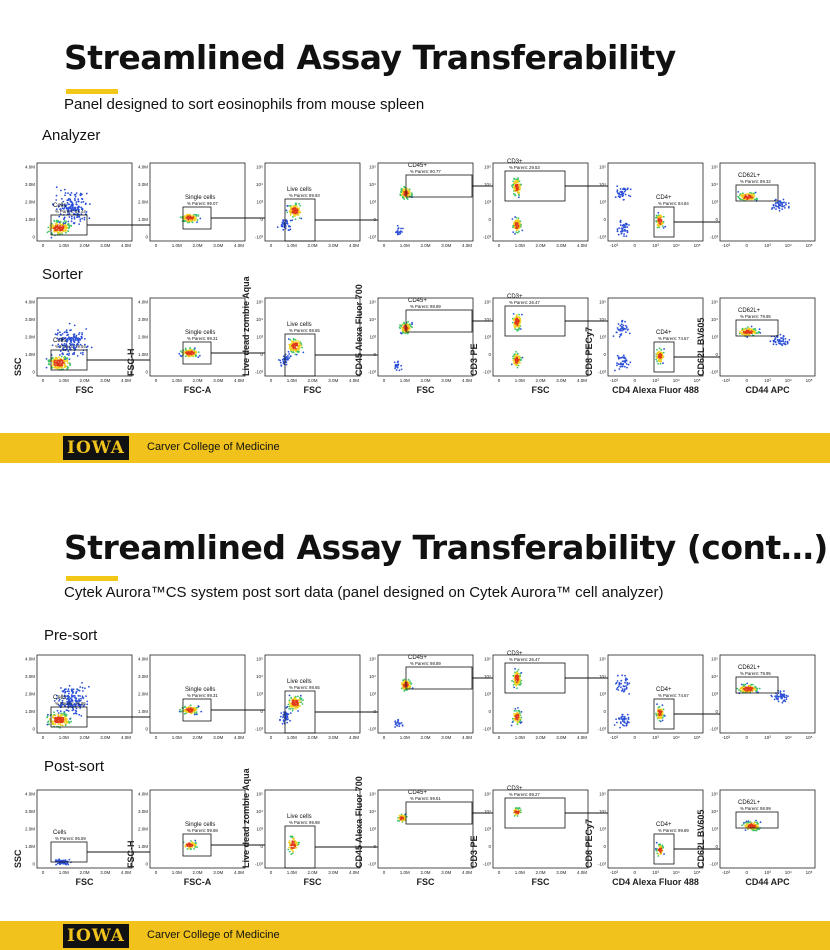 The height and width of the screenshot is (950, 830). What do you see at coordinates (602, 319) in the screenshot?
I see `y-tick-label: 10⁴` at bounding box center [602, 319].